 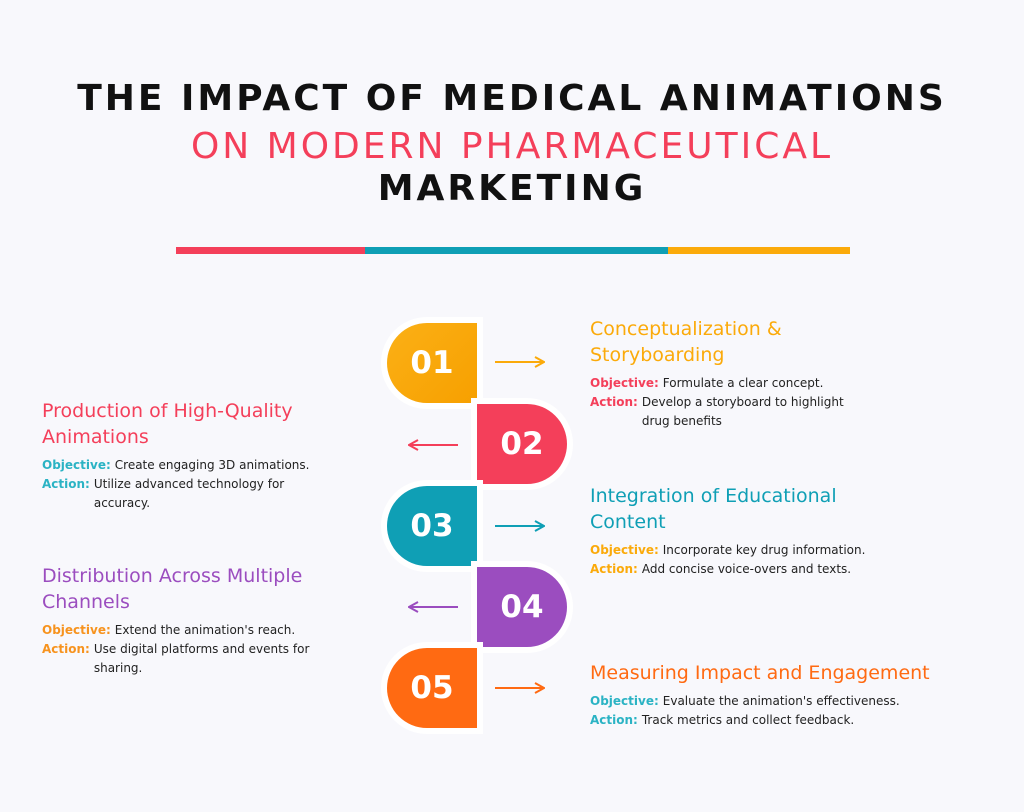 I want to click on step-number: 02, so click(x=522, y=444).